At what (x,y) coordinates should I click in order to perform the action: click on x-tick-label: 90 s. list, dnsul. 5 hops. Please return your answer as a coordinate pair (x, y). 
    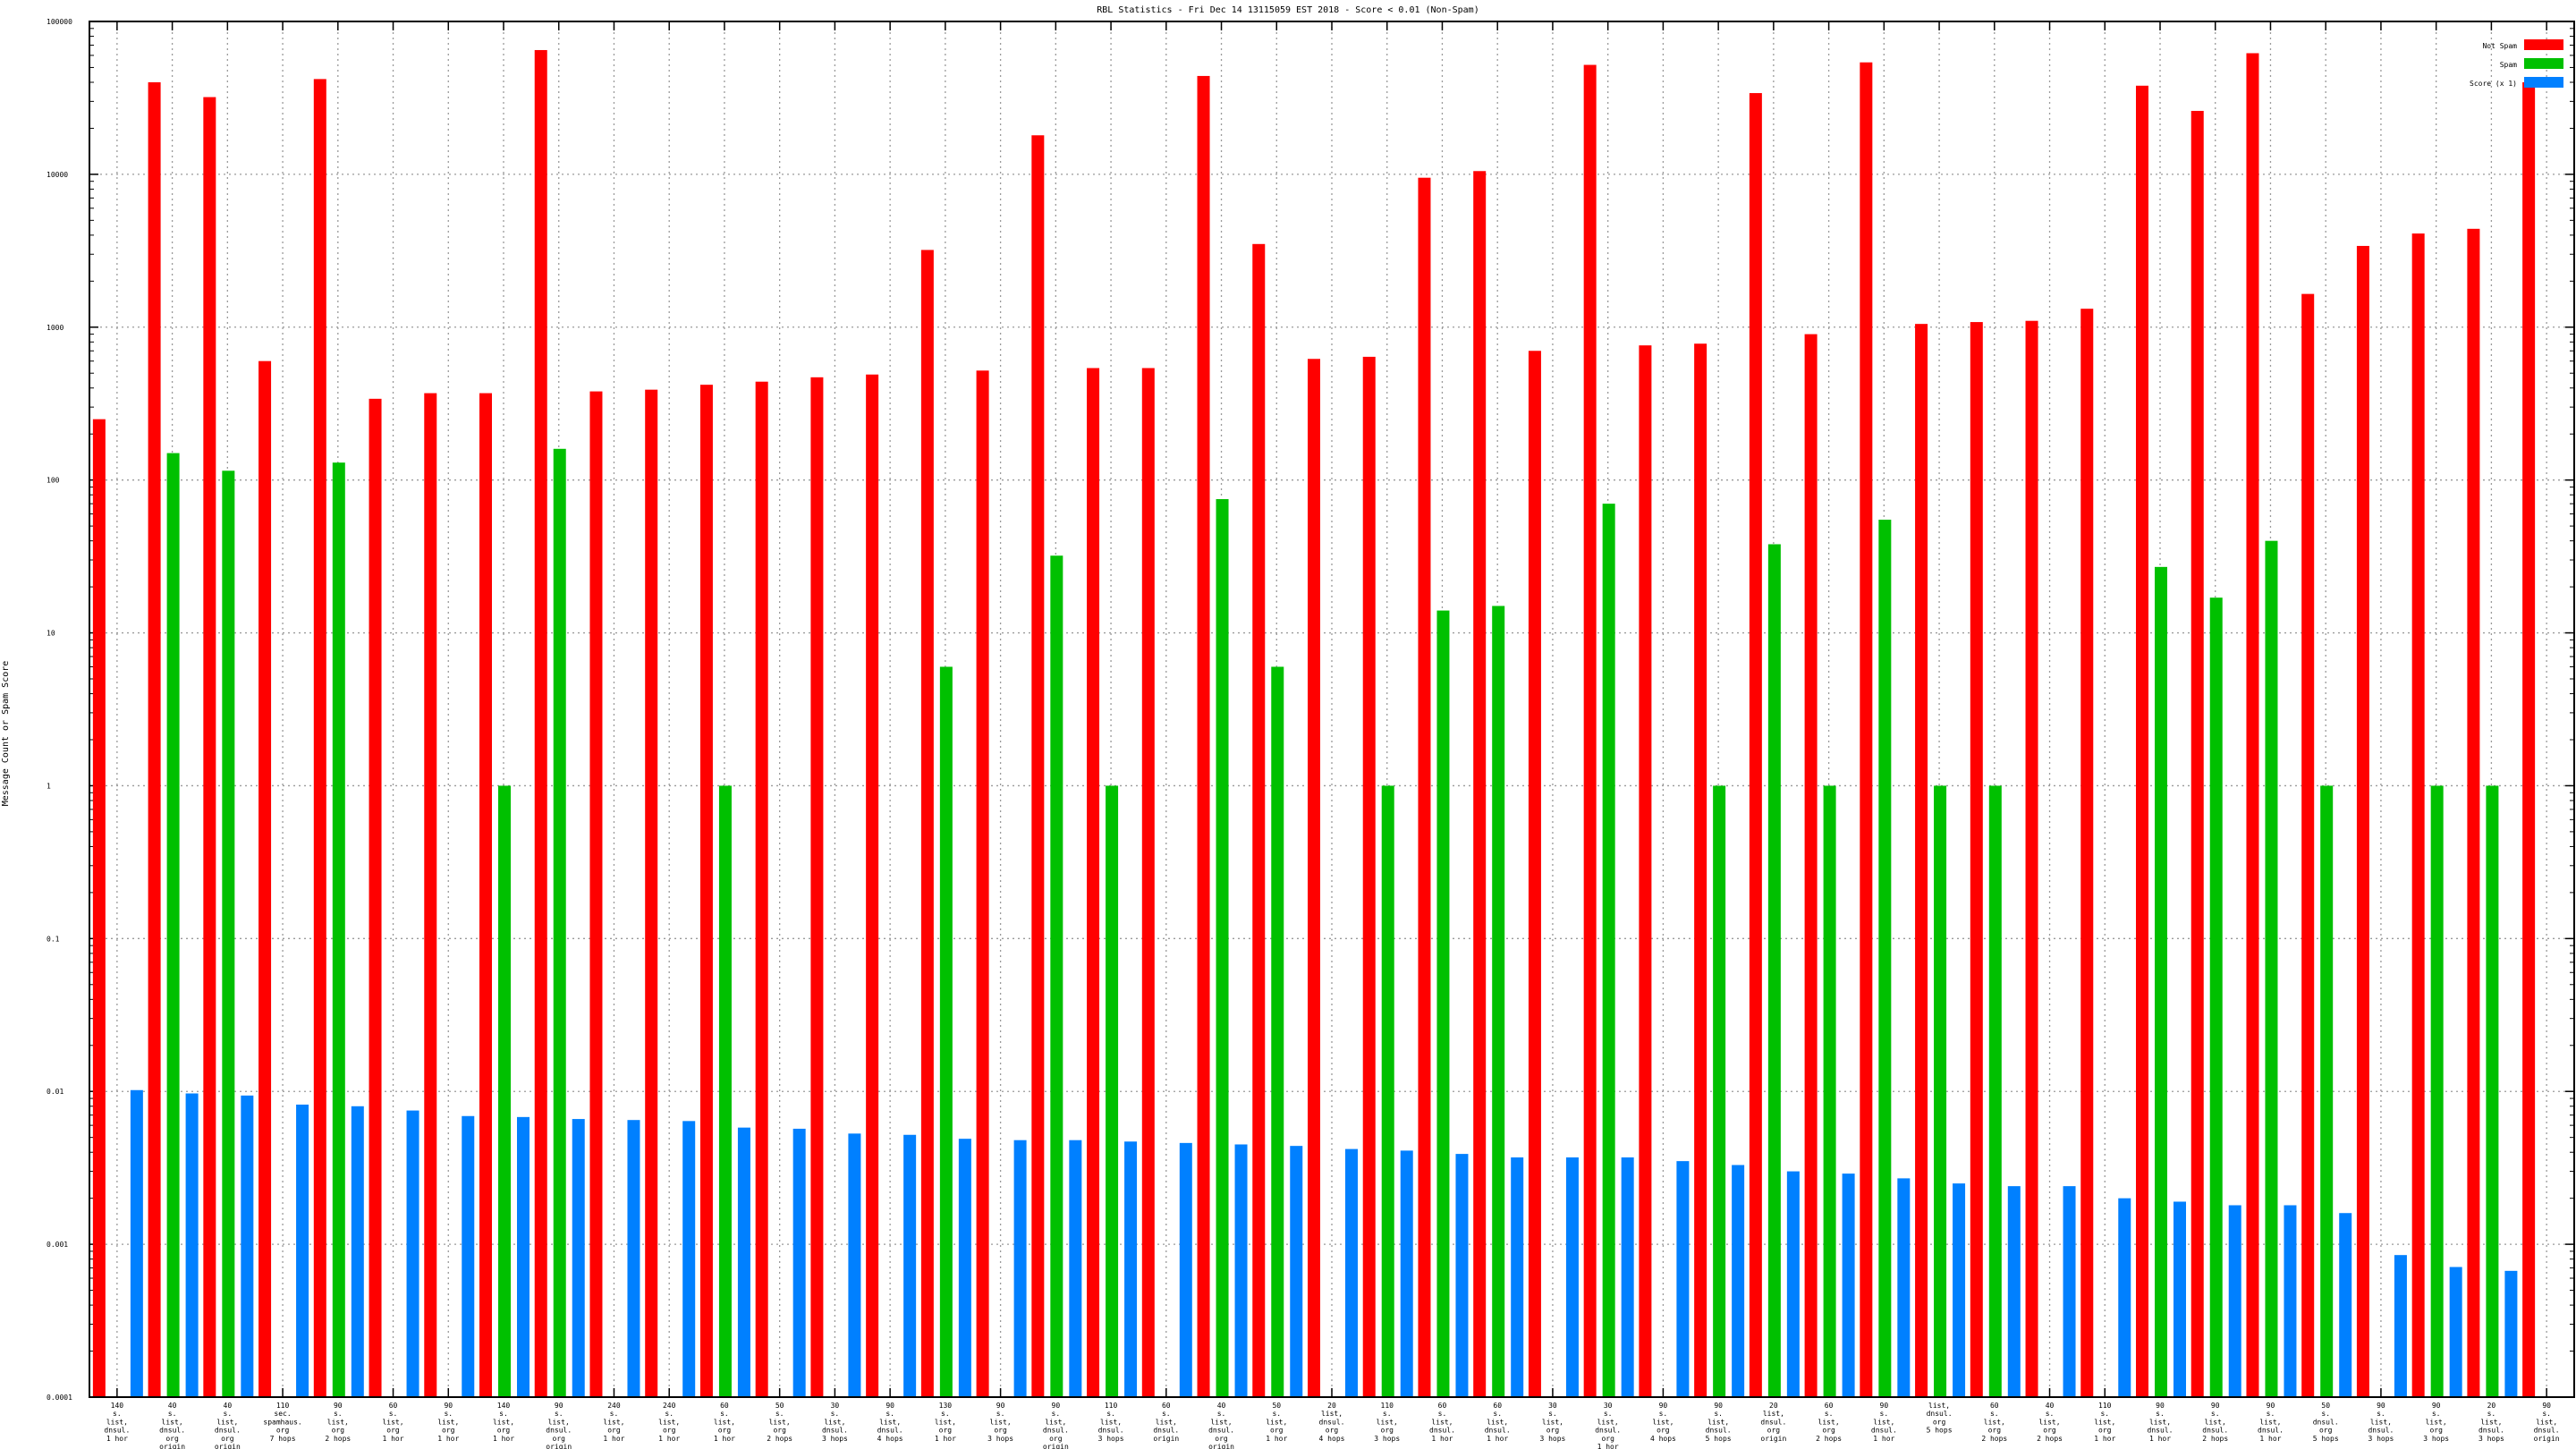
    Looking at the image, I should click on (1719, 1422).